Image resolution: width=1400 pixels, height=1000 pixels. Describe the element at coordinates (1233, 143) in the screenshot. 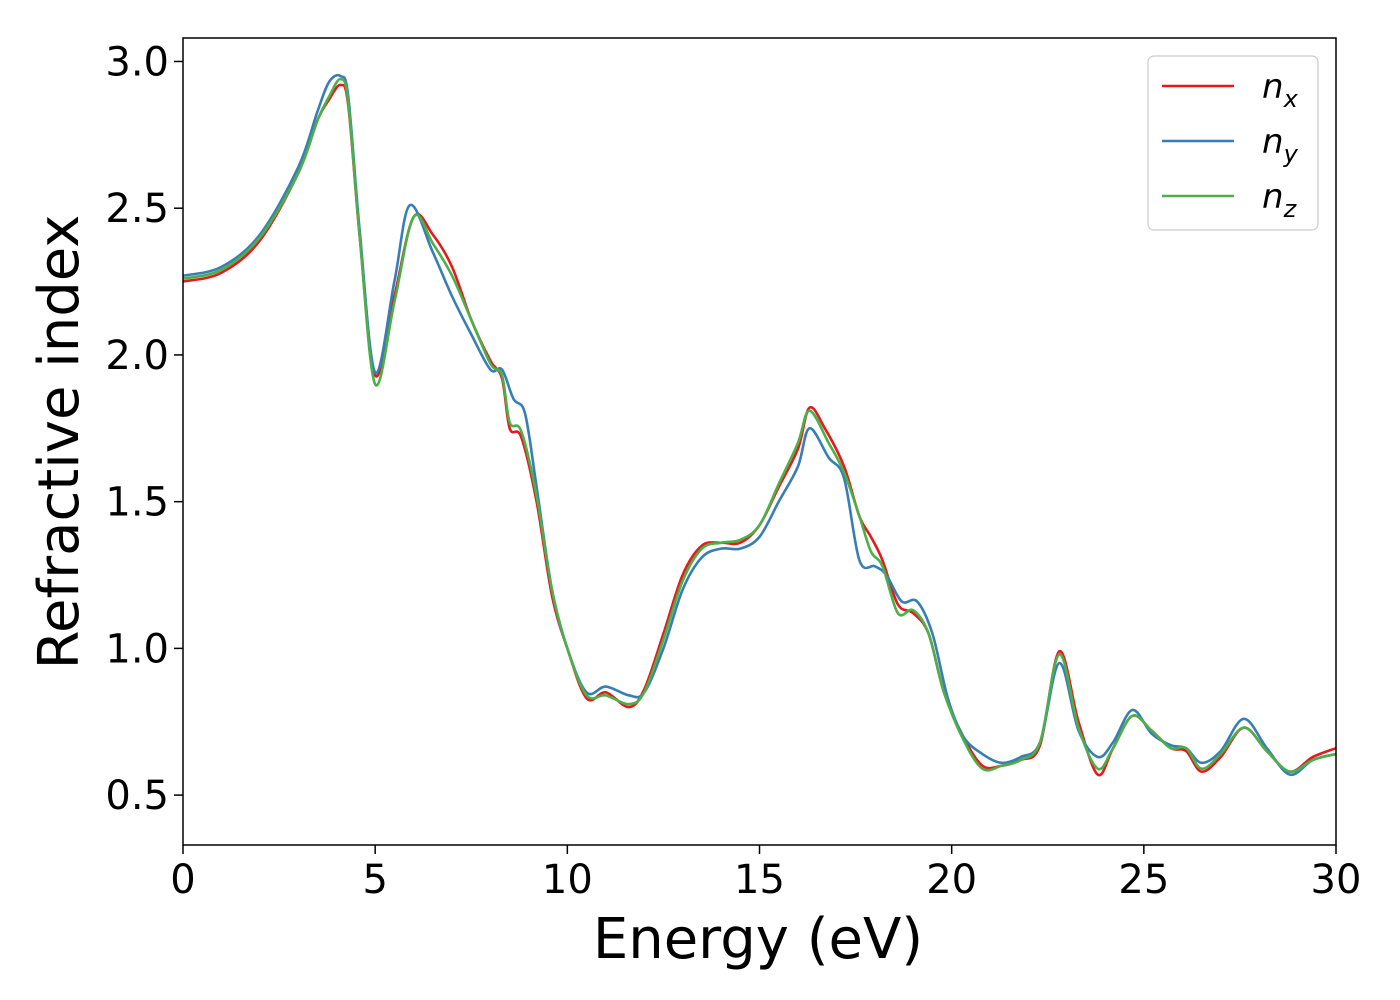

I see `legend-box` at that location.